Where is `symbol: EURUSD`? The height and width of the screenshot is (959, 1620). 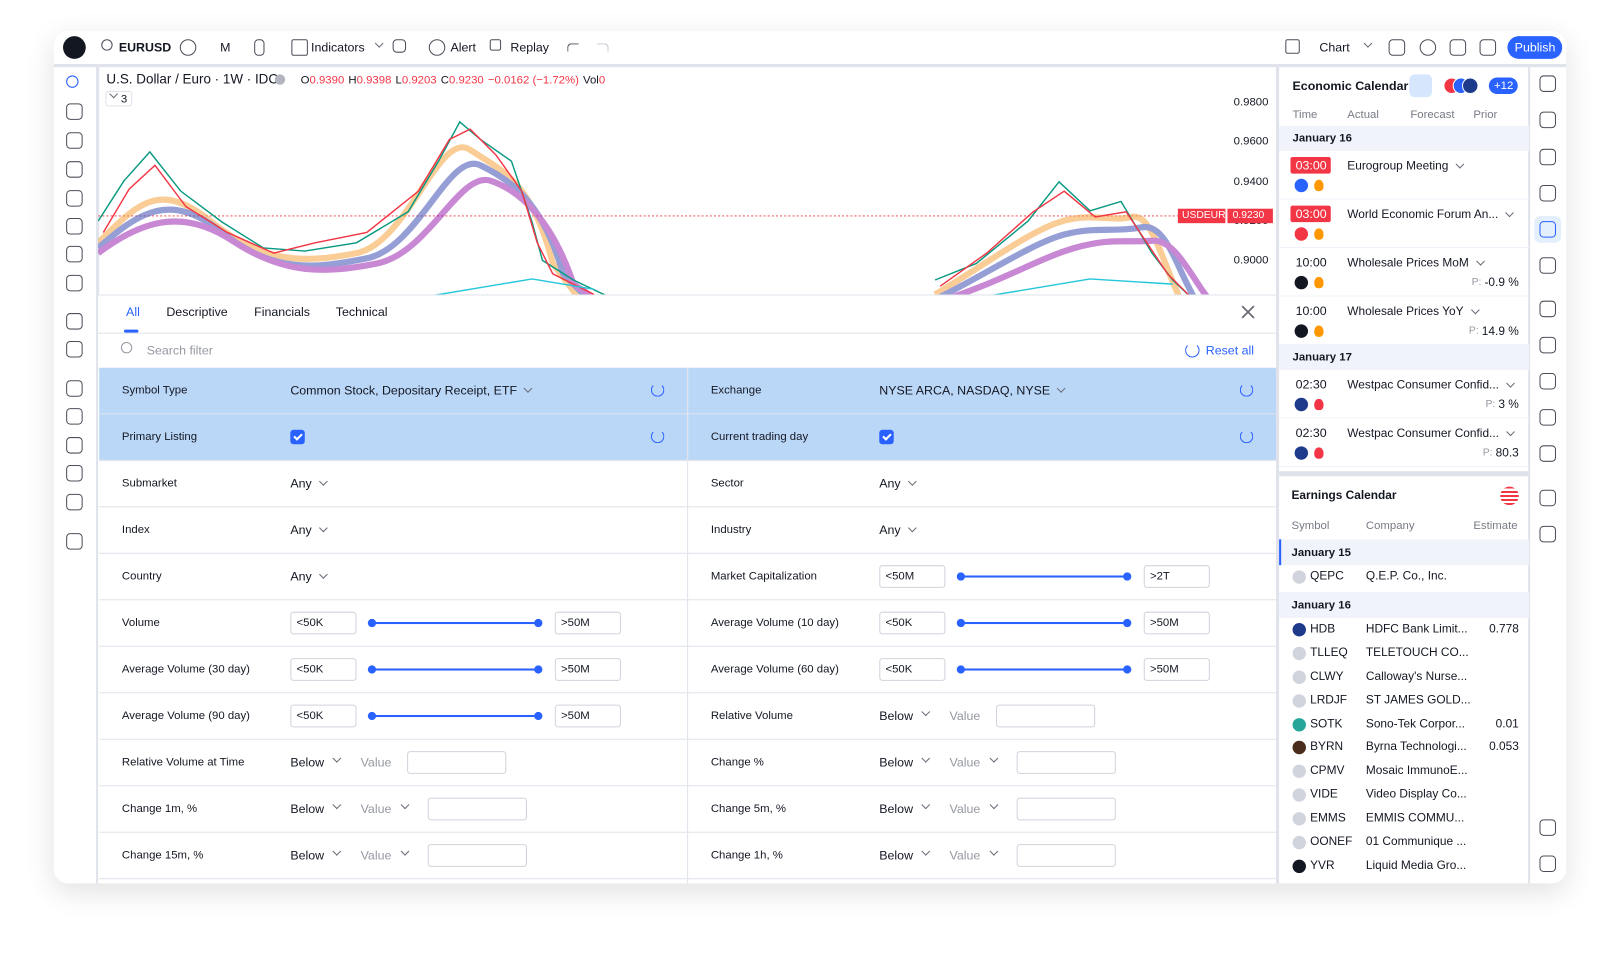
symbol: EURUSD is located at coordinates (145, 47).